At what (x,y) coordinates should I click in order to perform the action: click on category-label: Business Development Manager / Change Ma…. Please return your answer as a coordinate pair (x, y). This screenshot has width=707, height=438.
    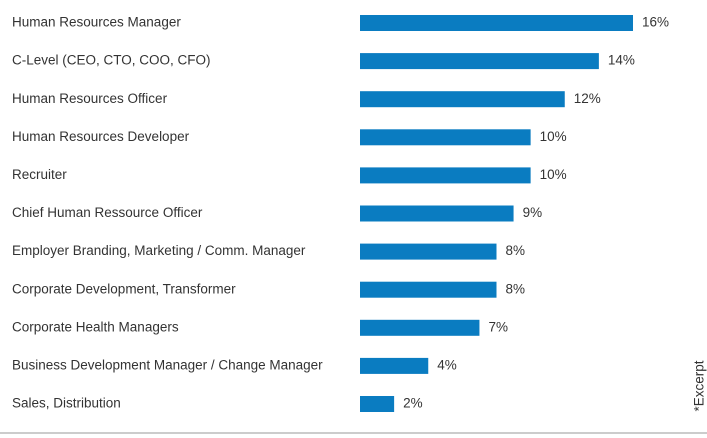
    Looking at the image, I should click on (167, 364).